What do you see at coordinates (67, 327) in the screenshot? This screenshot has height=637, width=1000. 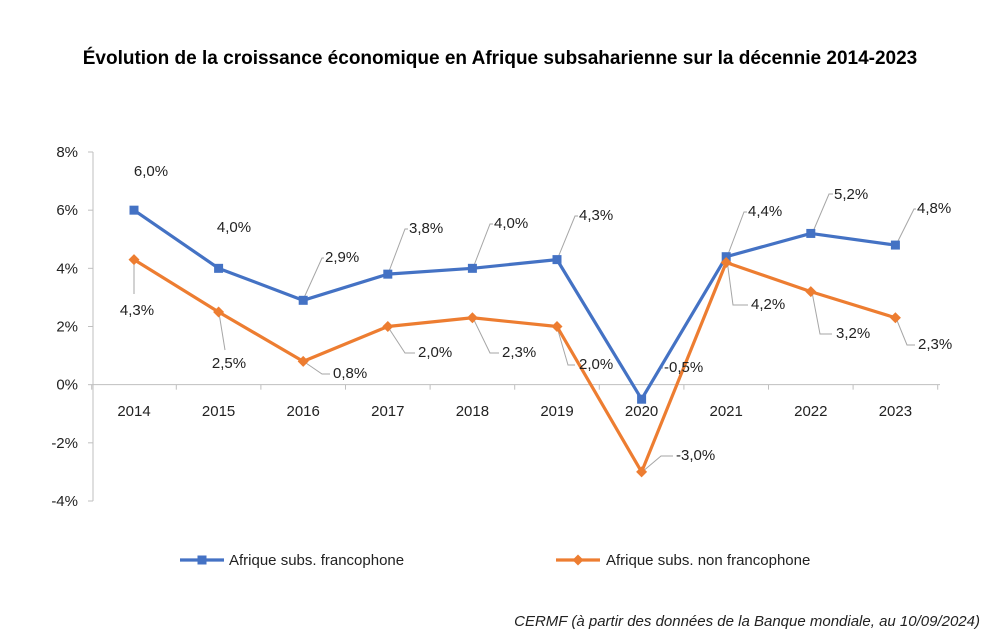 I see `y-tick-label: 2%` at bounding box center [67, 327].